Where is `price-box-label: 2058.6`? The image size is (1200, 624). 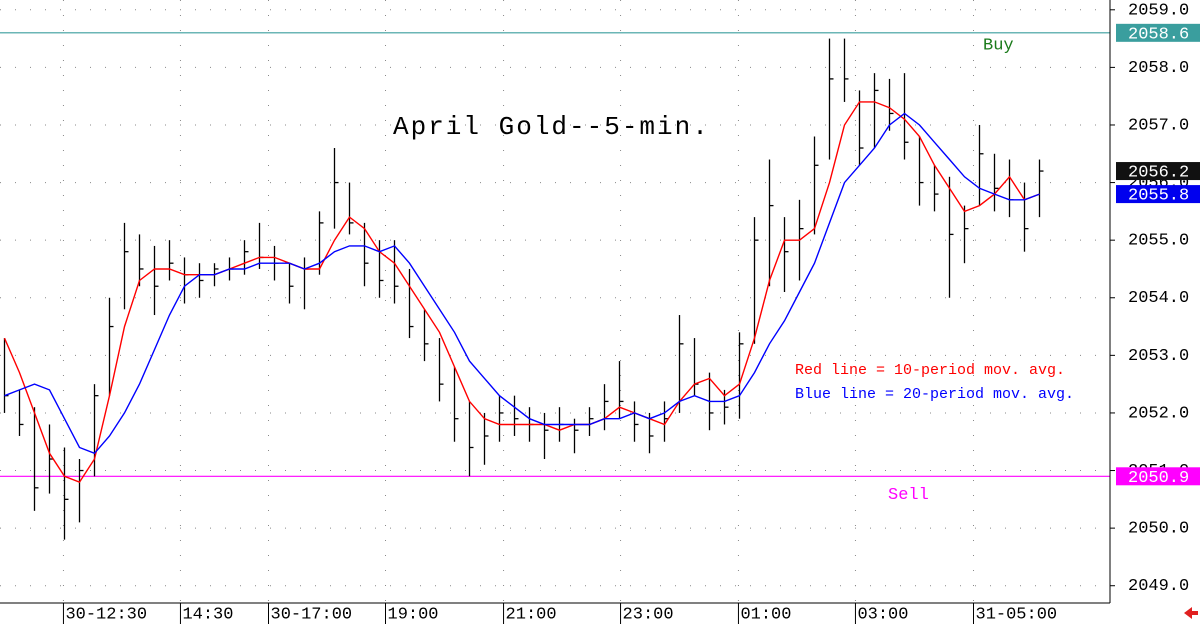 price-box-label: 2058.6 is located at coordinates (1158, 34).